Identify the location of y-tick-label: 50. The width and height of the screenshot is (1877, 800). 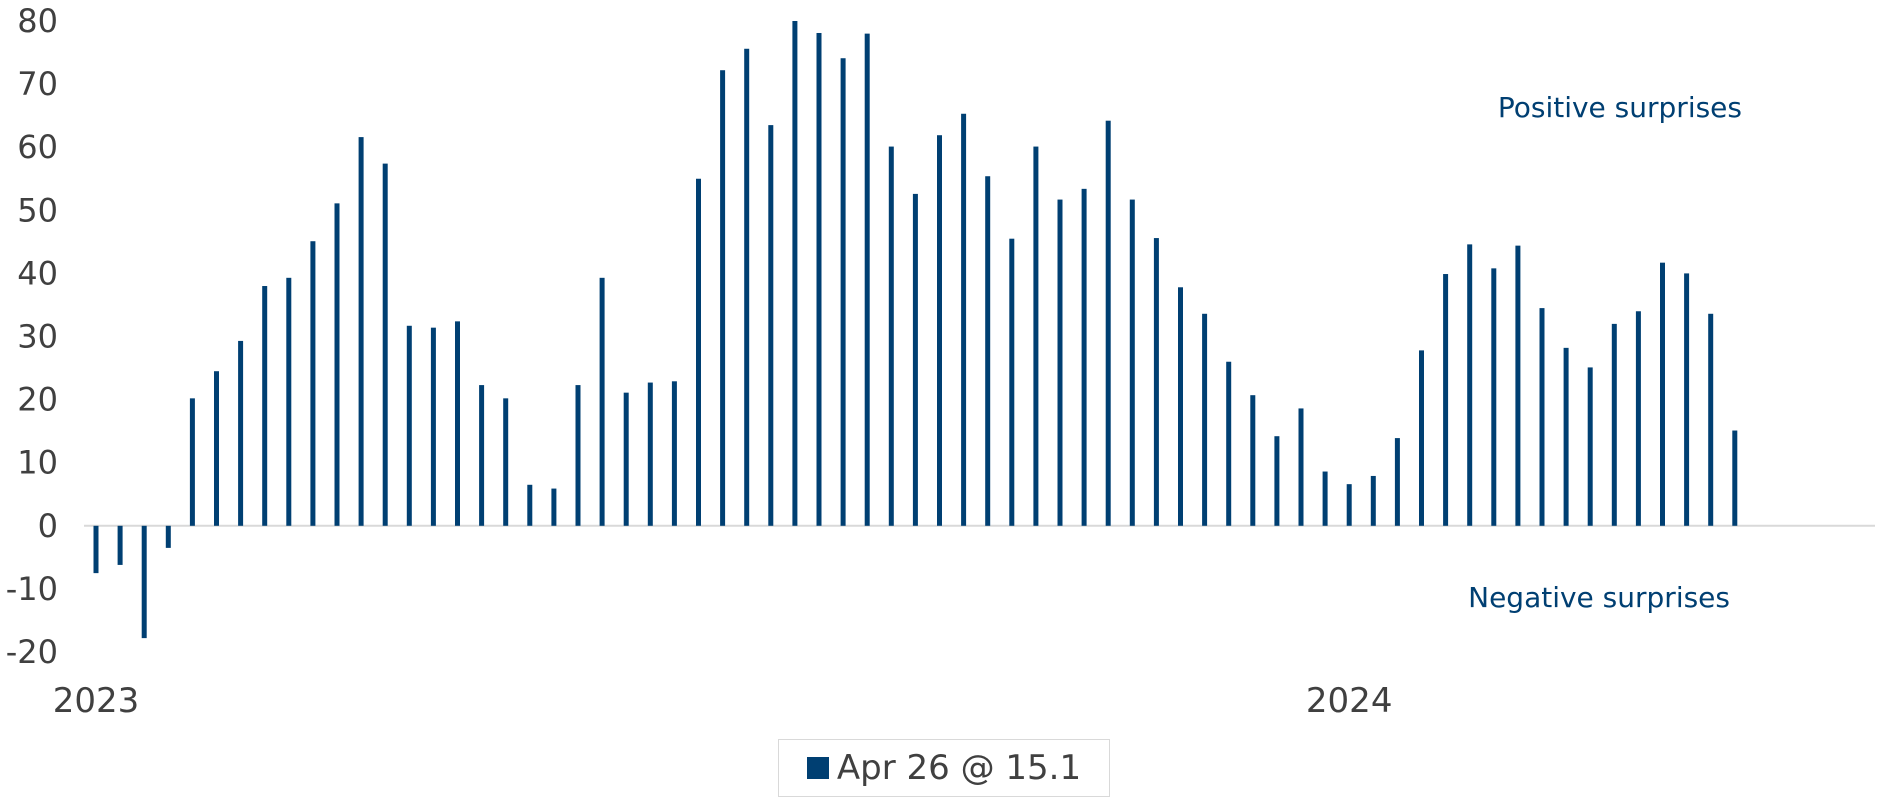
(37, 210).